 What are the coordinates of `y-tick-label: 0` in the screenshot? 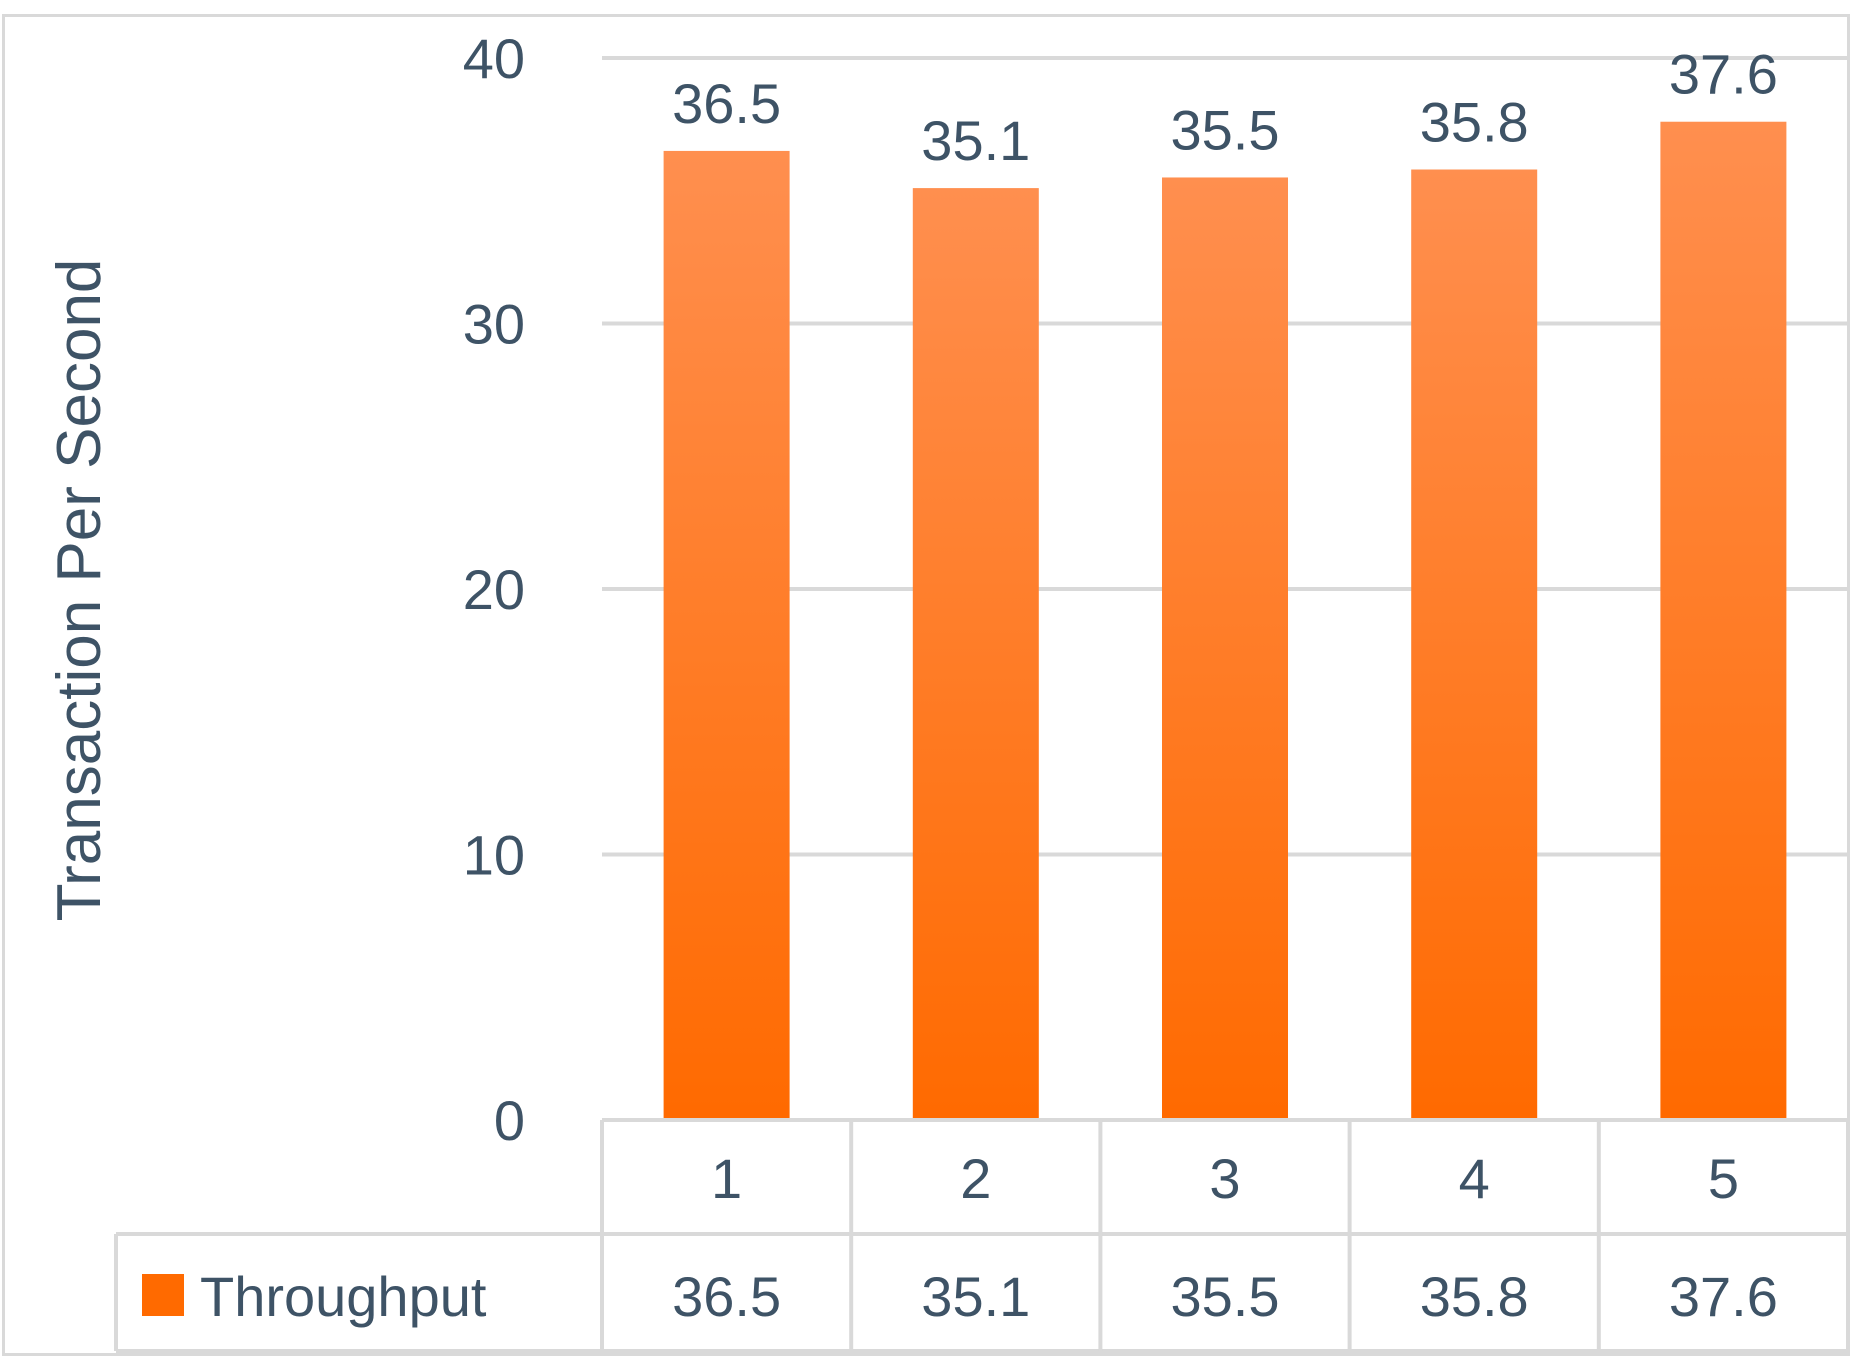 It's located at (509, 1120).